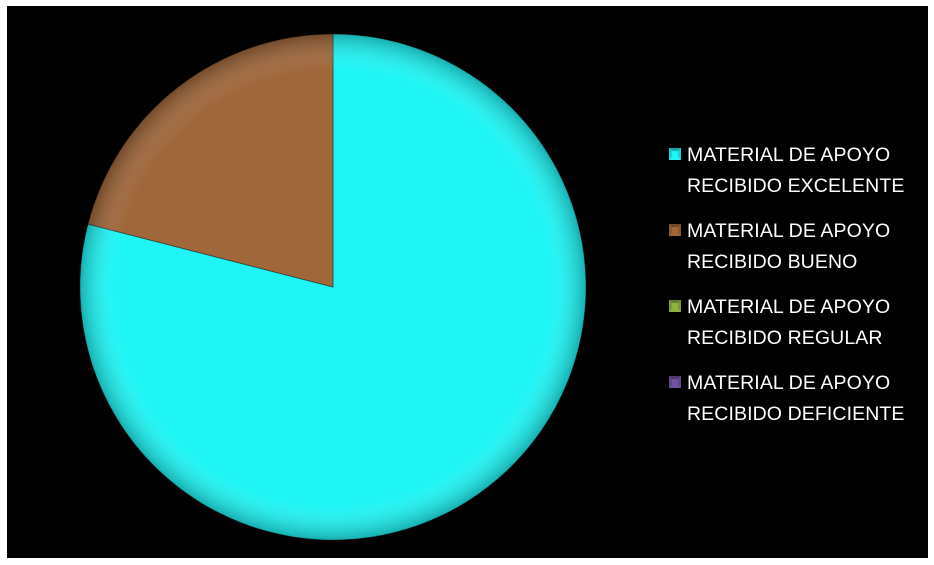 The width and height of the screenshot is (934, 565). I want to click on legend-label-deficiente-line2: RECIBIDO DEFICIENTE, so click(796, 414).